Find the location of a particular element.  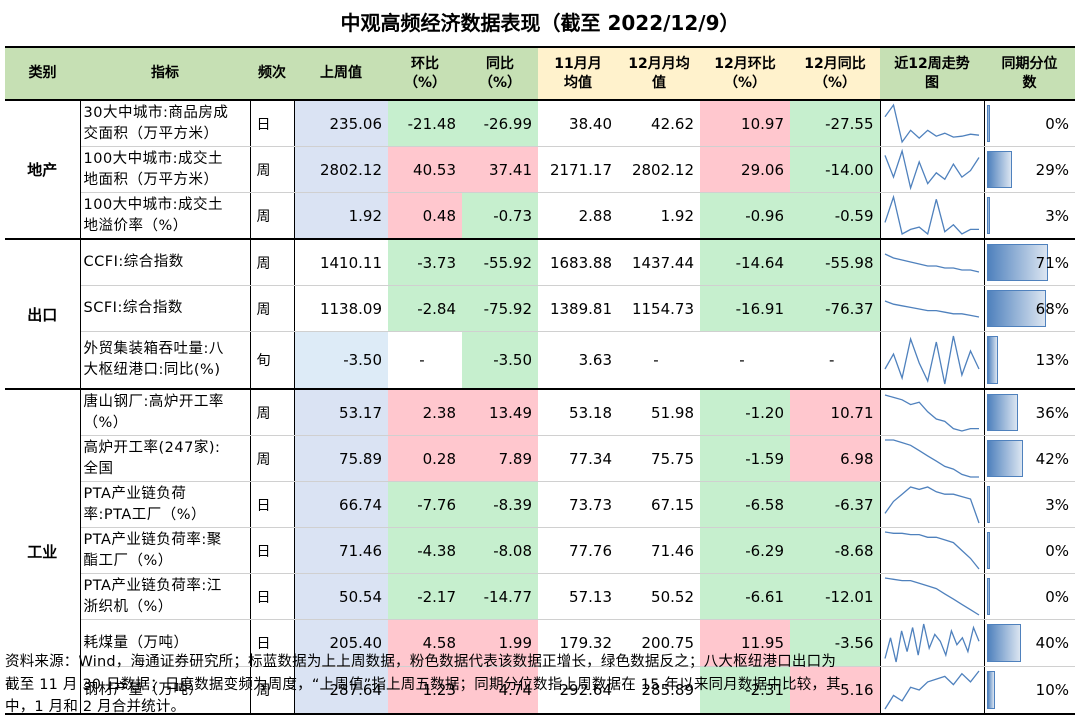

indicator-name: PTA产业链负荷率:江 浙织机（%） is located at coordinates (165, 596).